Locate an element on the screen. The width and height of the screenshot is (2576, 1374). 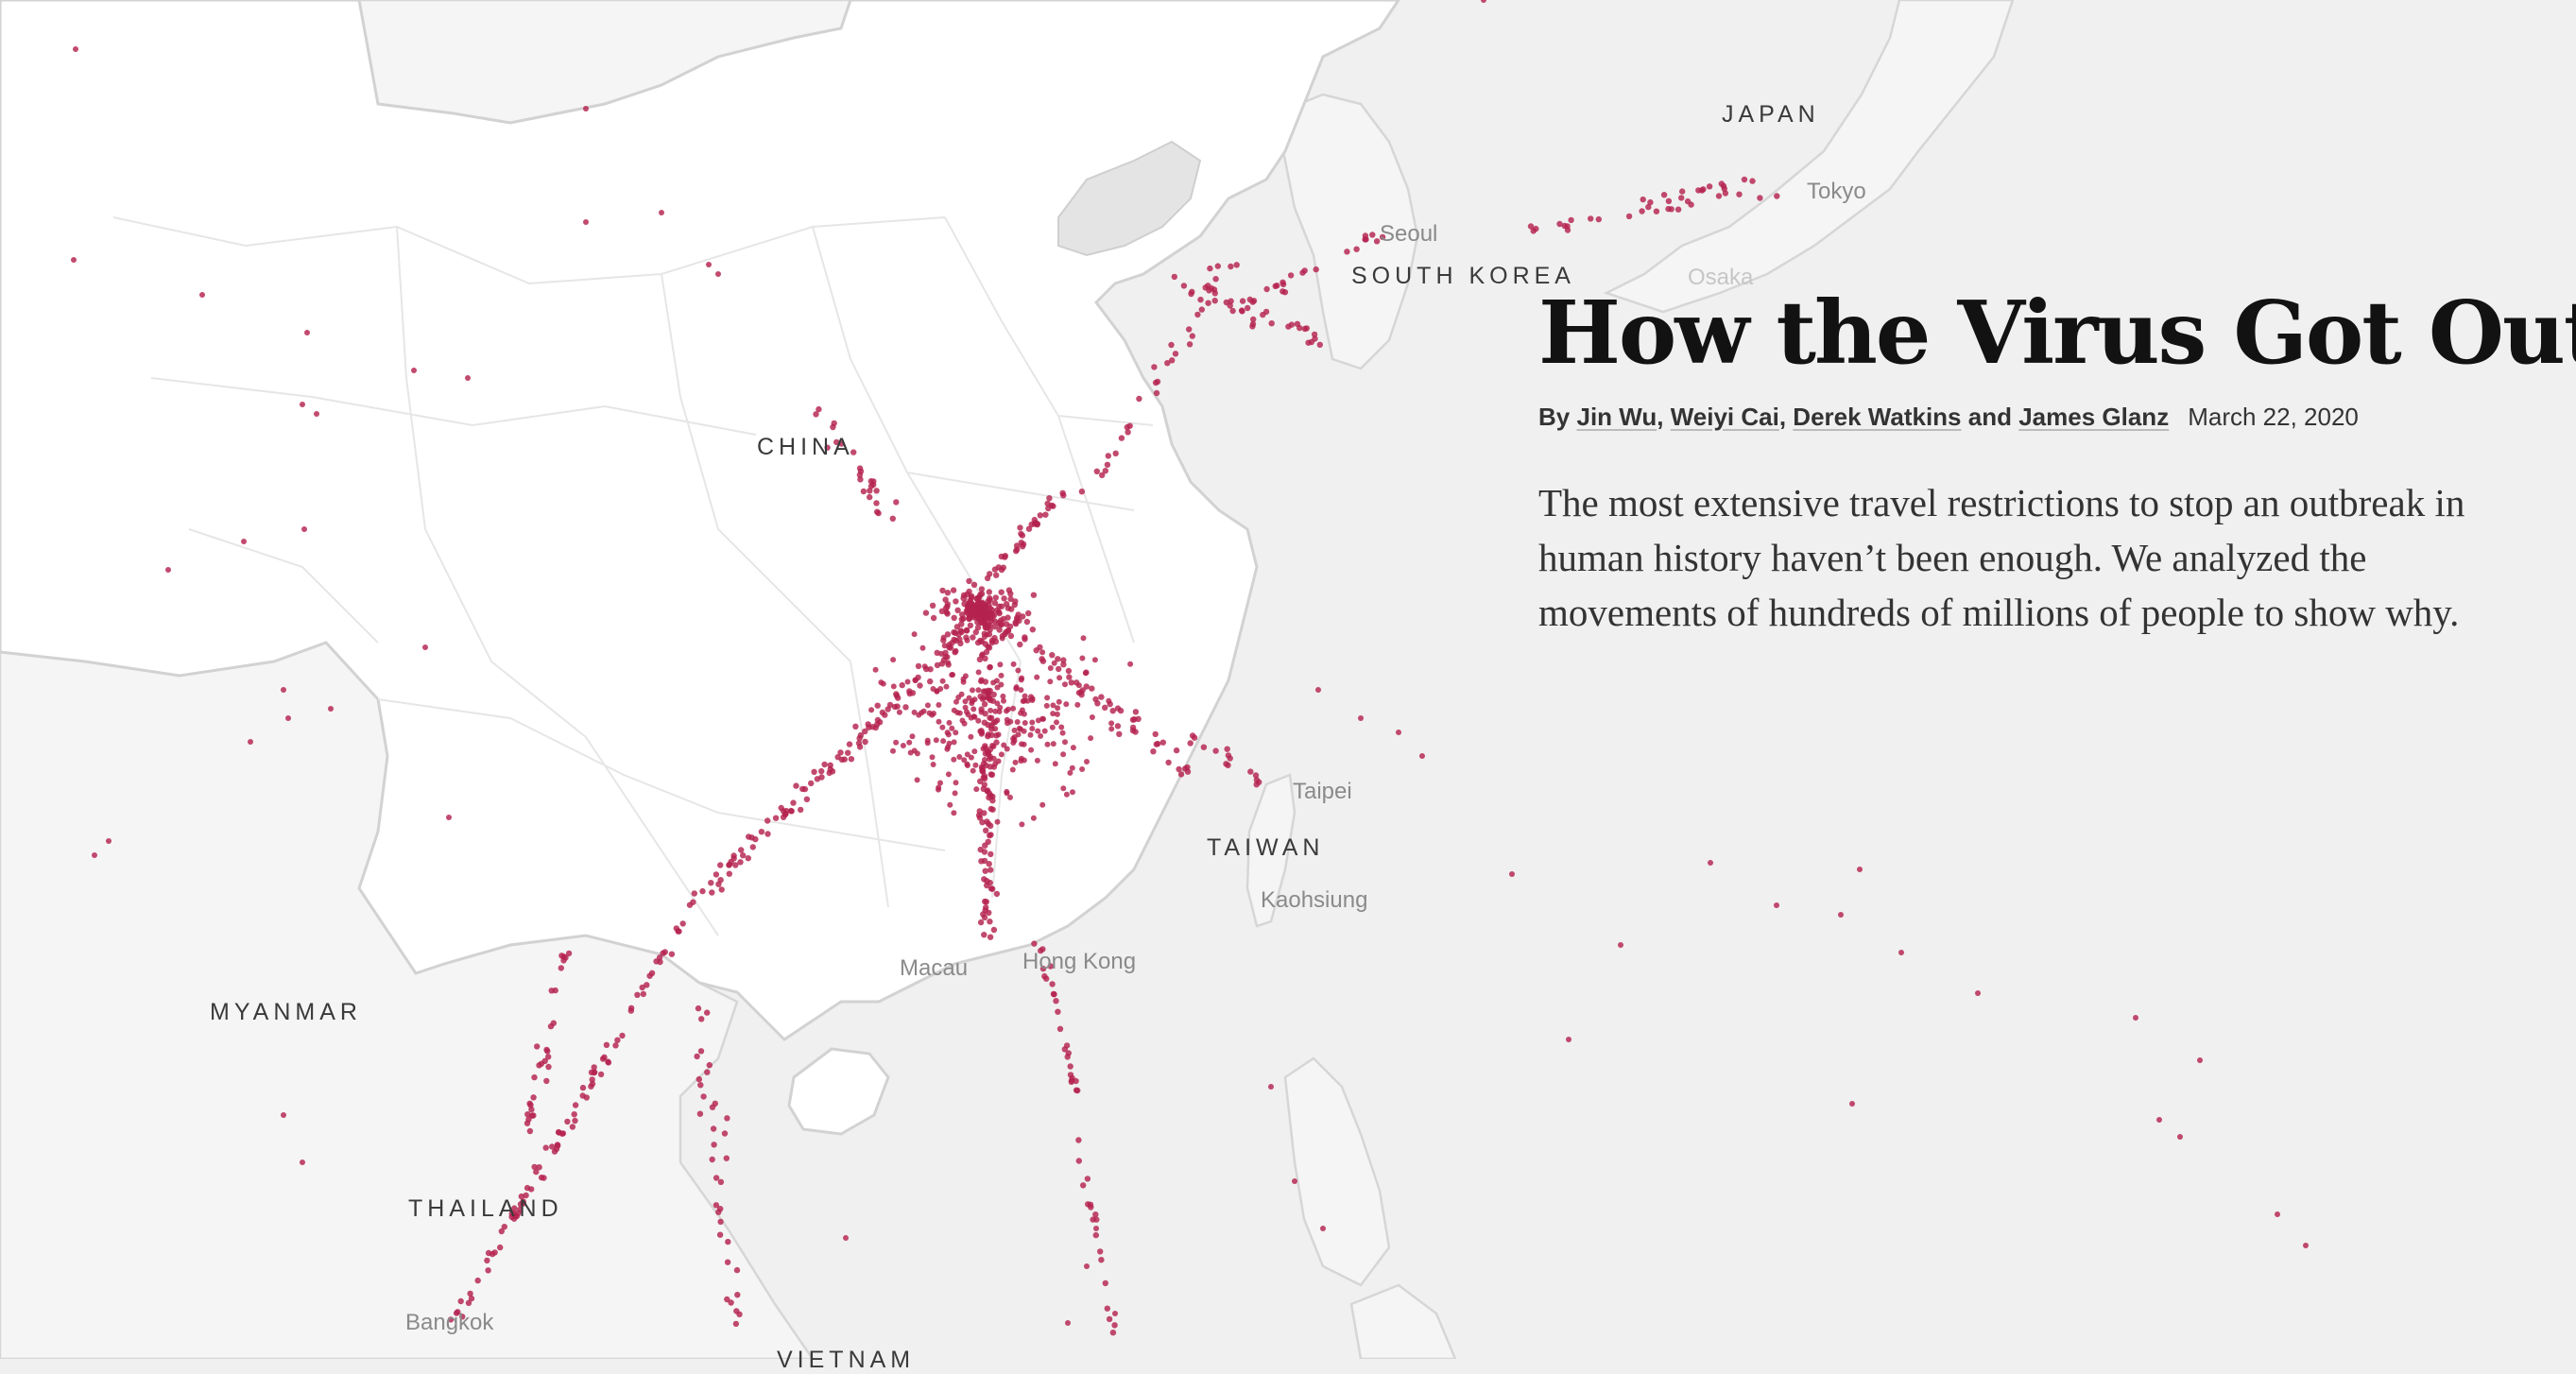
taiwan-island is located at coordinates (1271, 850).